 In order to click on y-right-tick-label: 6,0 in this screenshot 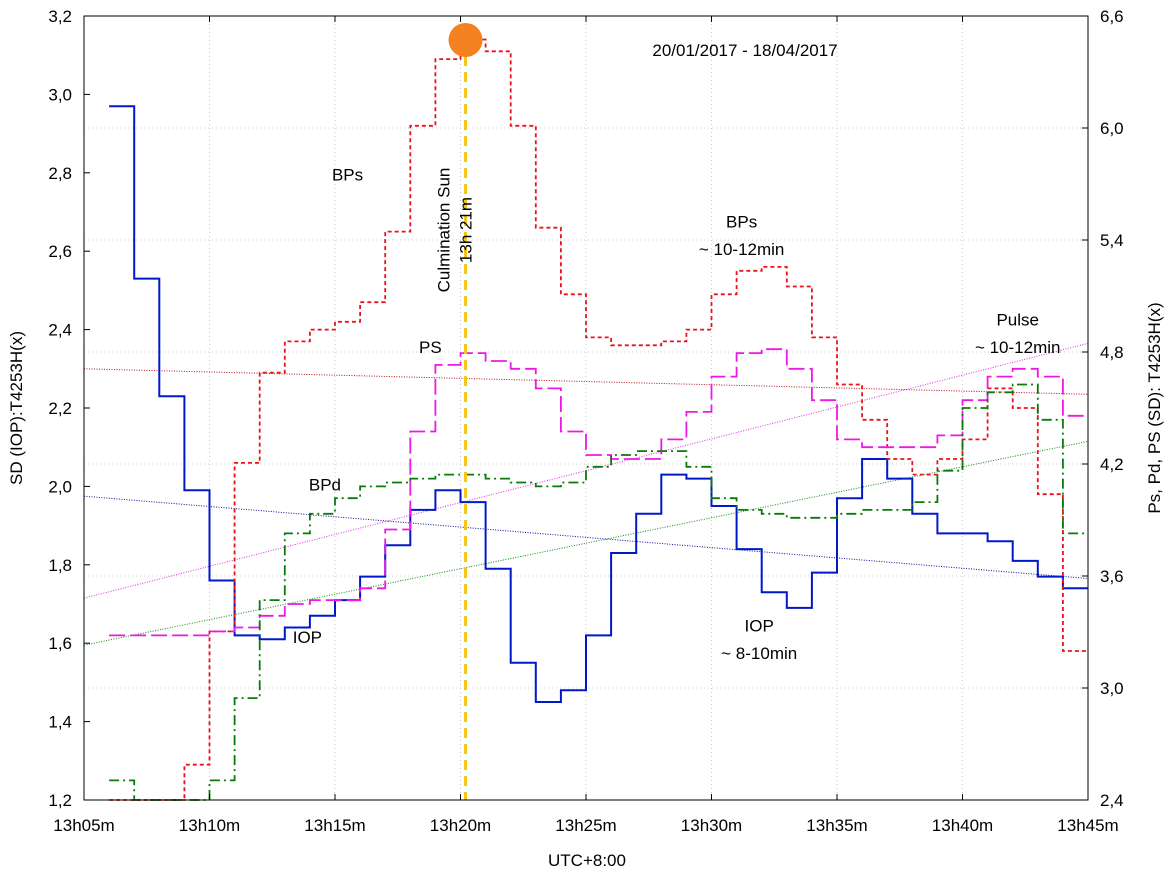, I will do `click(1112, 128)`.